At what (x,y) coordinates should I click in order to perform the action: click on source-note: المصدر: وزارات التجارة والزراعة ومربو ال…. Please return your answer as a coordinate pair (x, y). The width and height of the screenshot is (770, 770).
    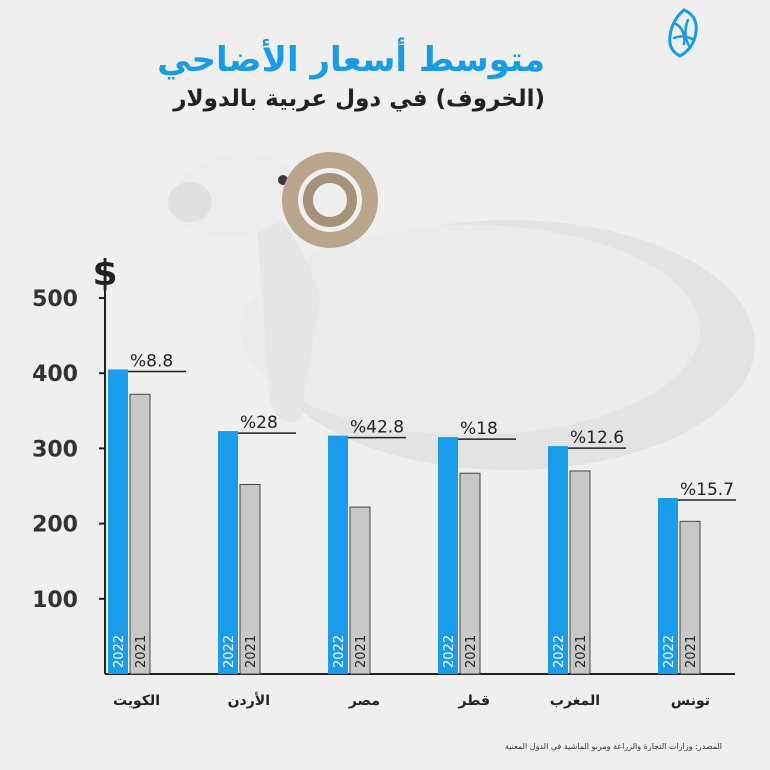
    Looking at the image, I should click on (613, 746).